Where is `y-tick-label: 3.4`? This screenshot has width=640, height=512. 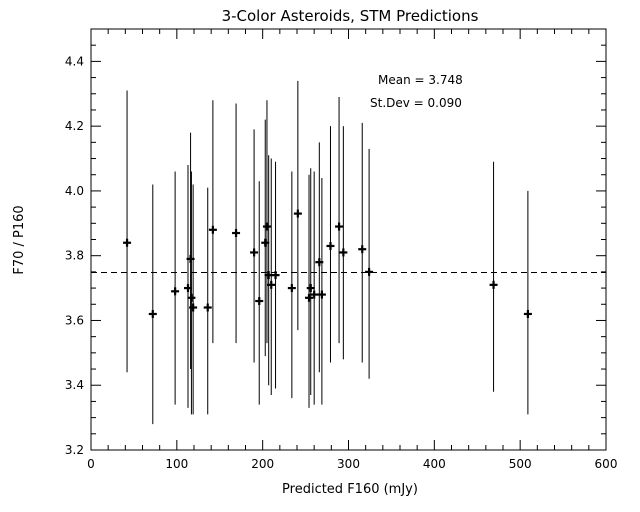
y-tick-label: 3.4 is located at coordinates (74, 385).